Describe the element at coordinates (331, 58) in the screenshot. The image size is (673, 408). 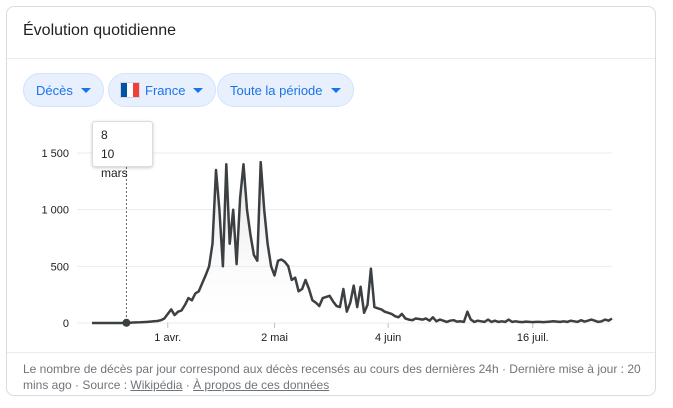
I see `title-divider` at that location.